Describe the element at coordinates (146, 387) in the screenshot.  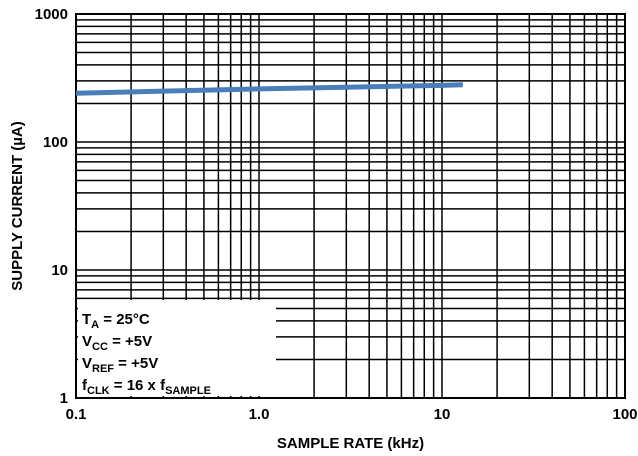
I see `condition-line: fCLK = 16 x fSAMPLE` at that location.